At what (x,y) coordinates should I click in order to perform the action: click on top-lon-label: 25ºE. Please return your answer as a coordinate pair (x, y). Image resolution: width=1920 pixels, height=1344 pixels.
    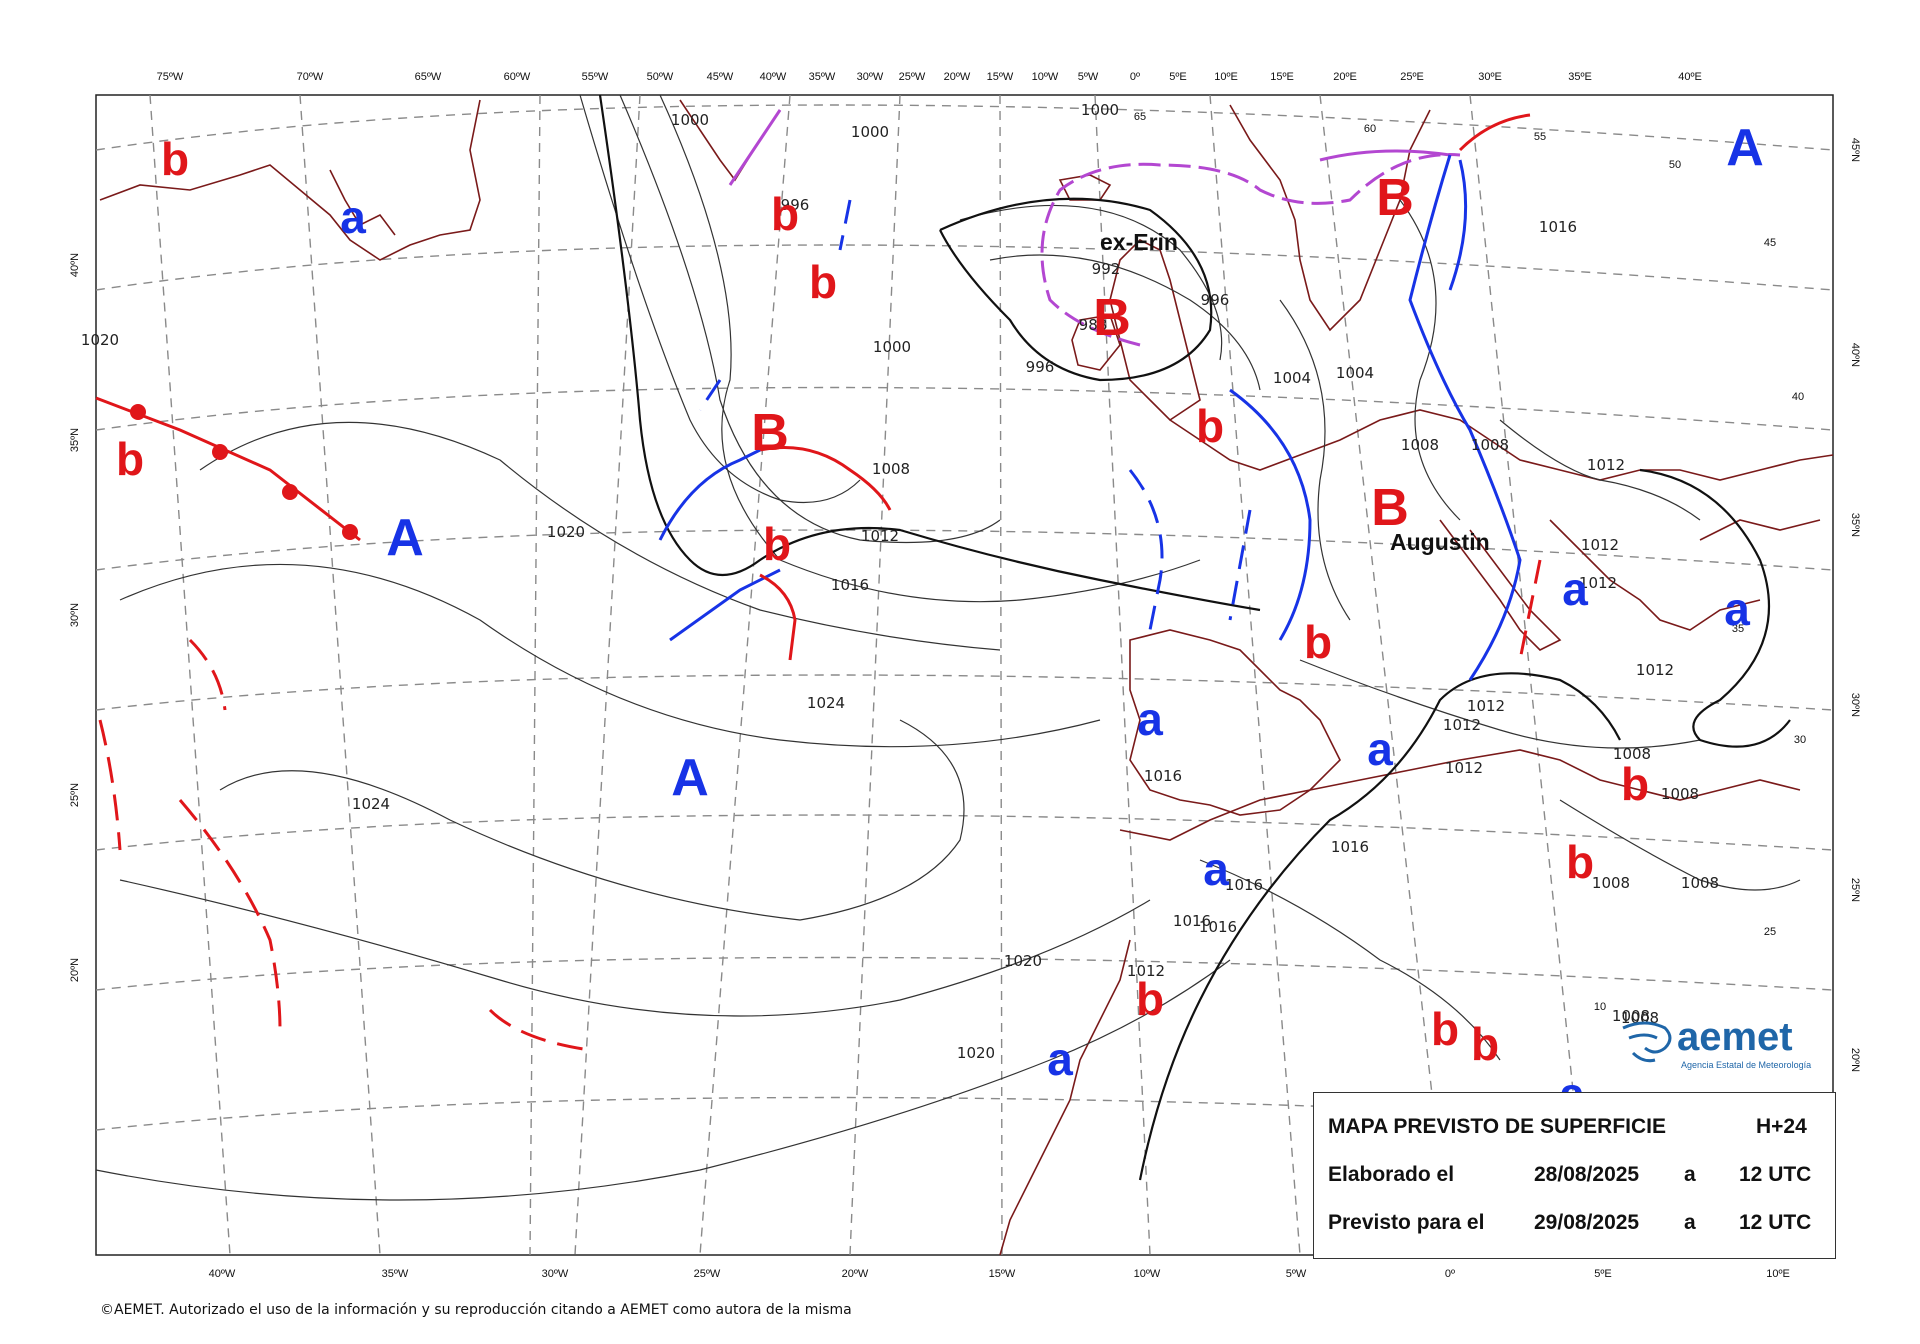
    Looking at the image, I should click on (1412, 77).